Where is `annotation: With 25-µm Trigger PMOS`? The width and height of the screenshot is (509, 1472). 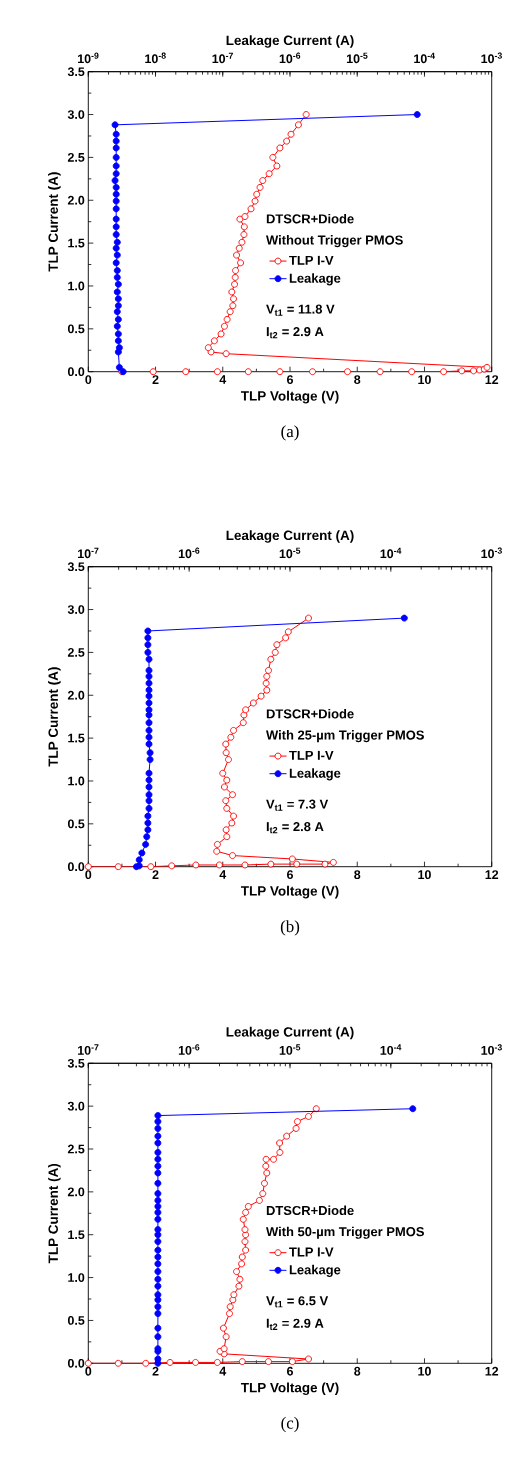 annotation: With 25-µm Trigger PMOS is located at coordinates (345, 736).